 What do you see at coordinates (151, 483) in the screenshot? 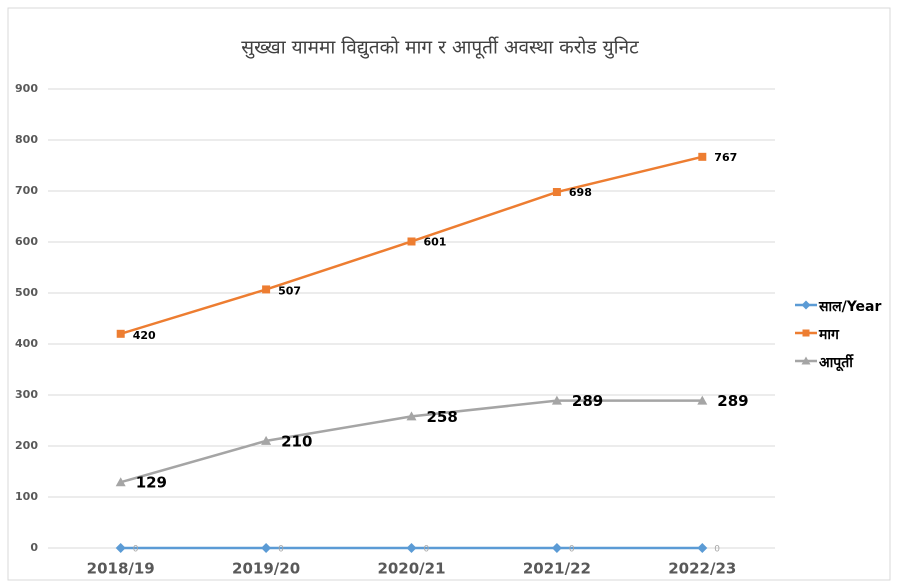
I see `data-label: 129` at bounding box center [151, 483].